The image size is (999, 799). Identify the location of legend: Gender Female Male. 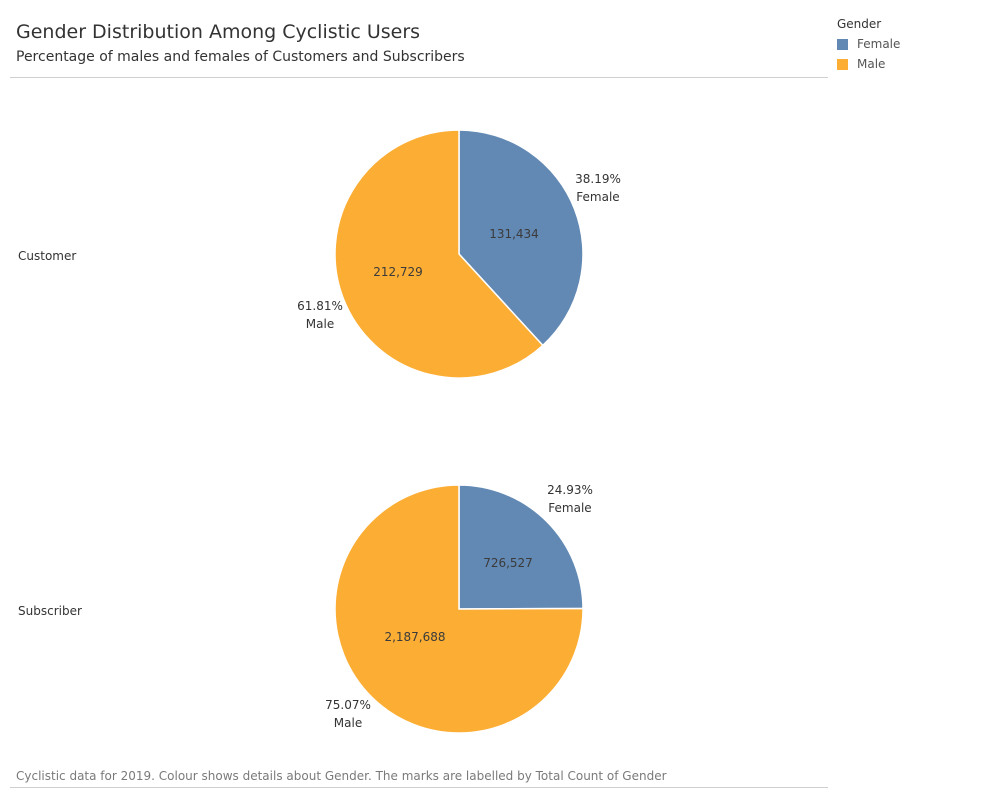
(868, 45).